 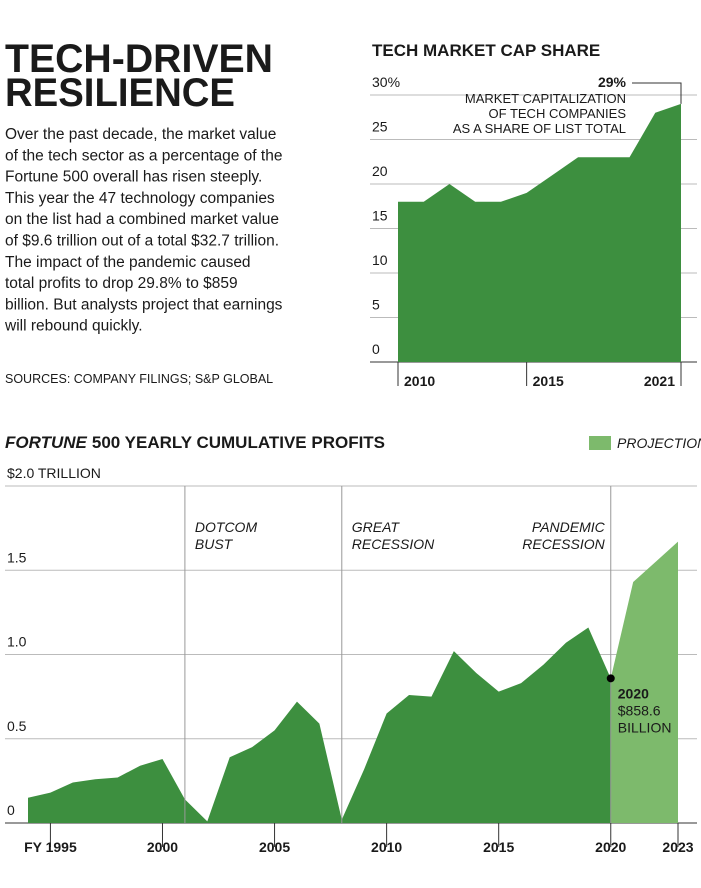 I want to click on y-tick-label: 25, so click(x=380, y=127).